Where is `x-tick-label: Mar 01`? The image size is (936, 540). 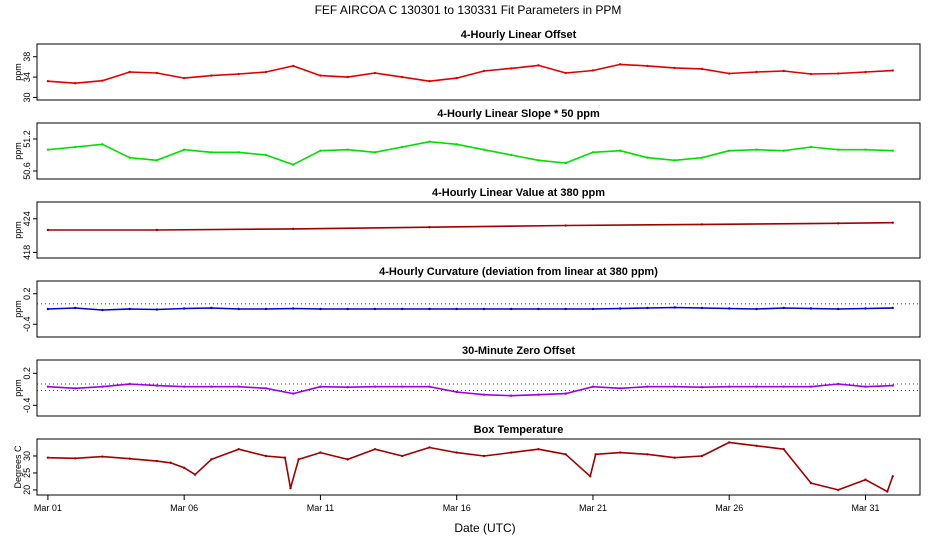
x-tick-label: Mar 01 is located at coordinates (48, 508).